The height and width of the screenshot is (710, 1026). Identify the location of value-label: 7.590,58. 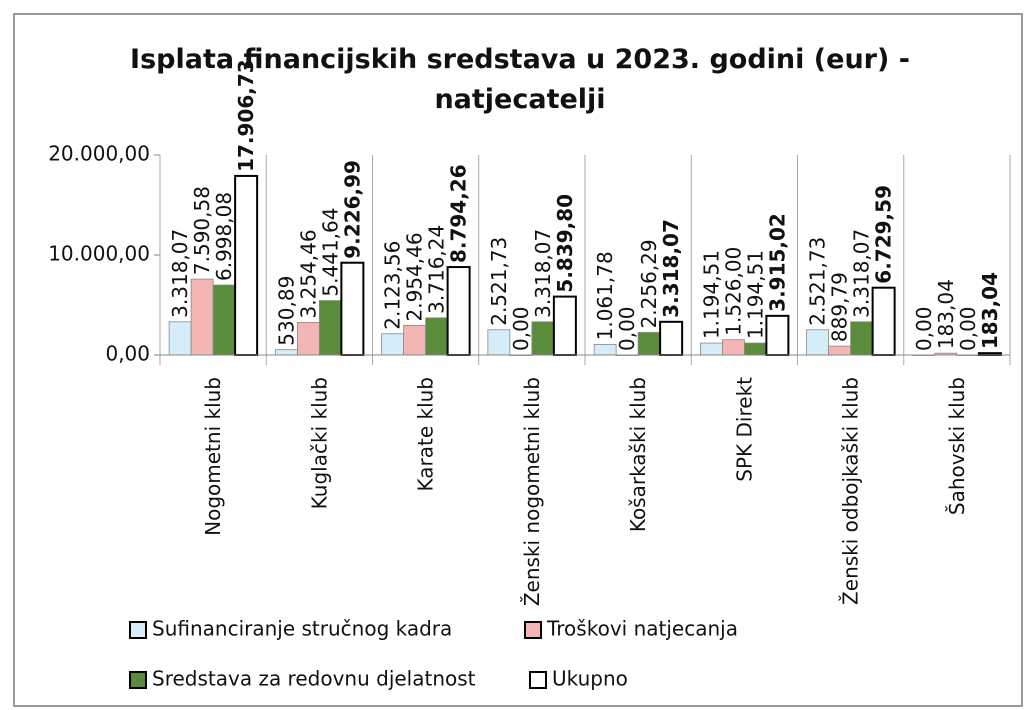
(202, 230).